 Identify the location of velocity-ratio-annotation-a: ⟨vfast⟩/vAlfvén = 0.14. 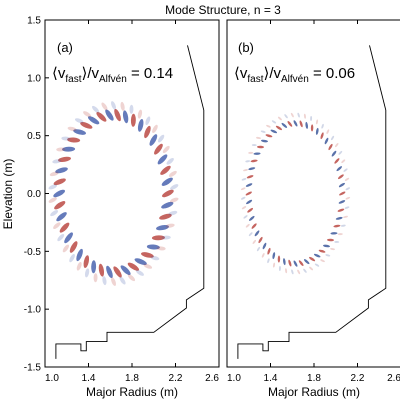
(112, 75).